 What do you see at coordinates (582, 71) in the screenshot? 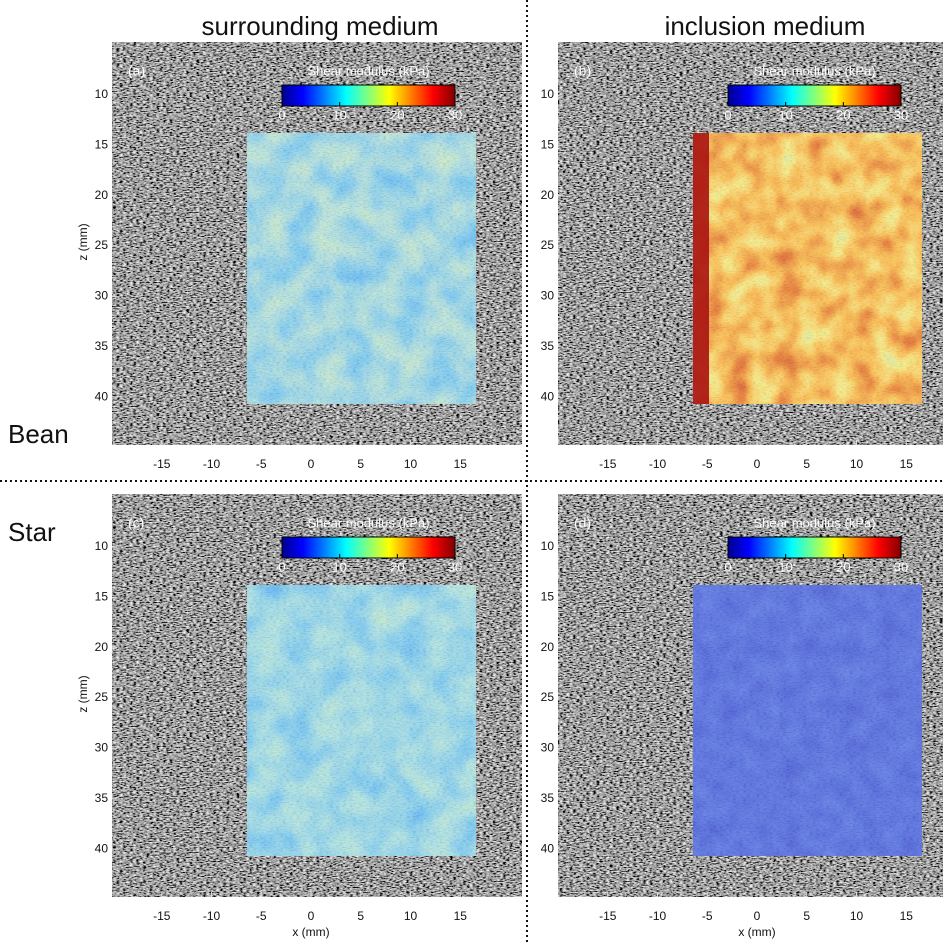
I see `panel-label: (b)` at bounding box center [582, 71].